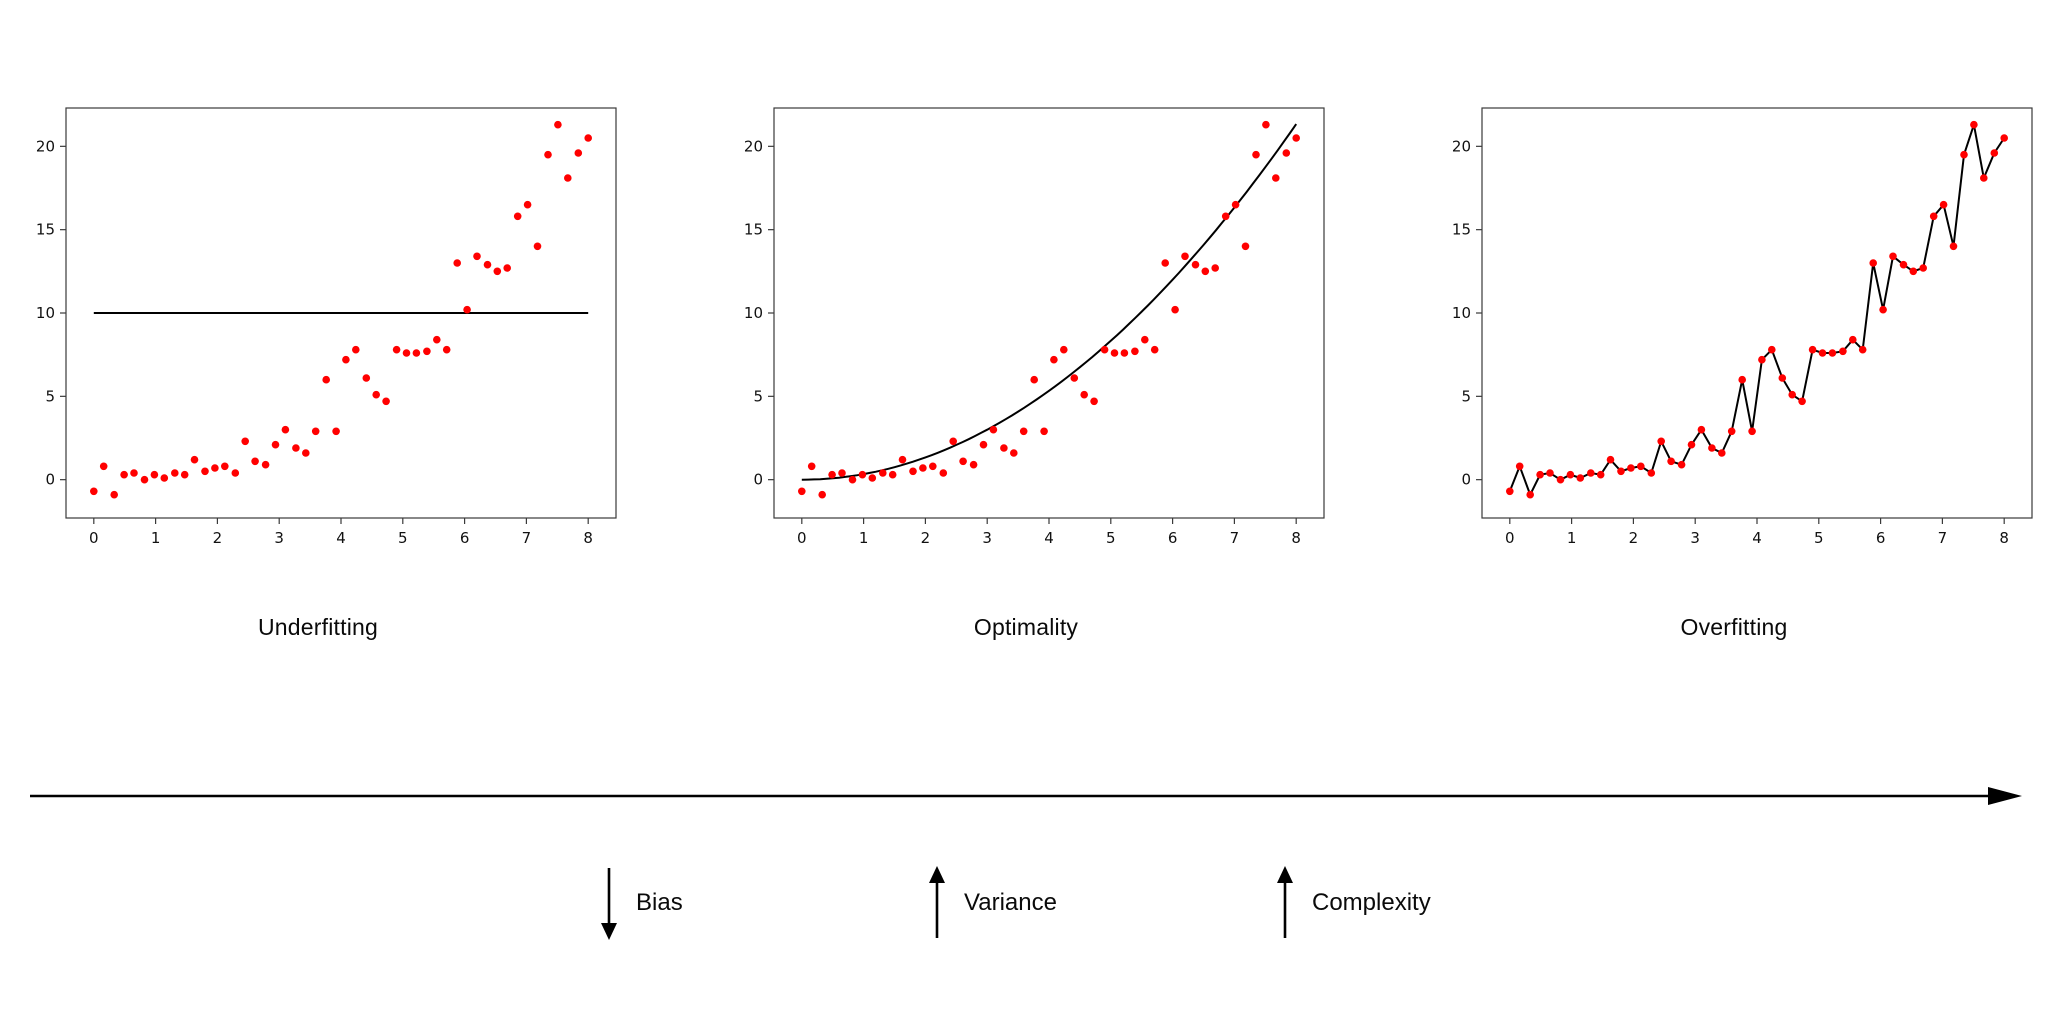 Image resolution: width=2052 pixels, height=1028 pixels. I want to click on x-tick-label: 8, so click(2004, 538).